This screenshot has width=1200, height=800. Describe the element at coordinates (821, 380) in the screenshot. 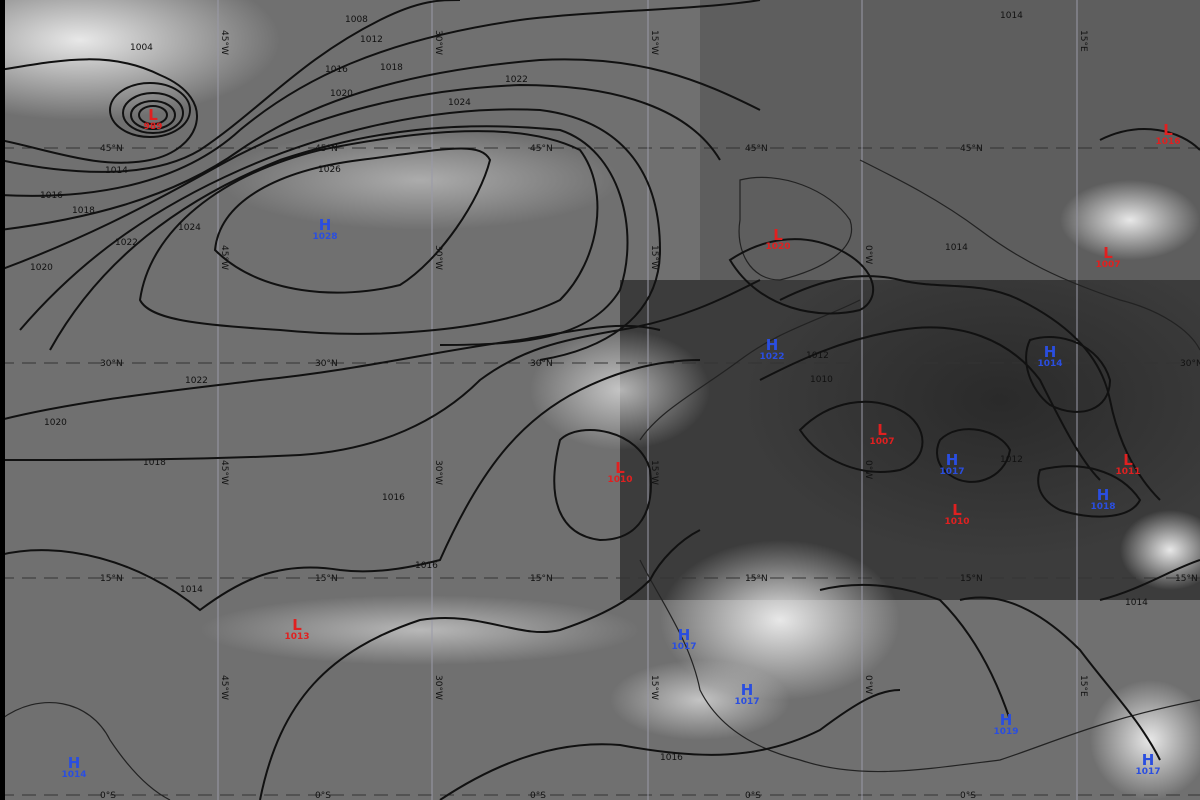

I see `isobar-label: 1010` at that location.